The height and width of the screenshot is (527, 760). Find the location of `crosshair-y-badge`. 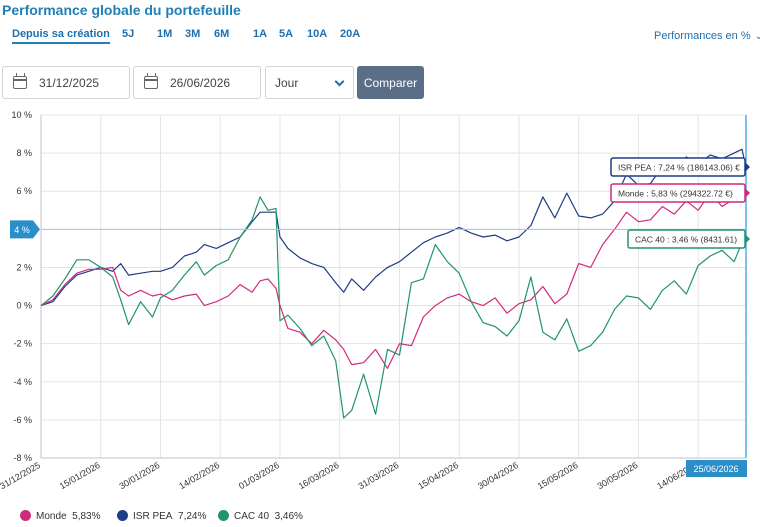

crosshair-y-badge is located at coordinates (25, 229).